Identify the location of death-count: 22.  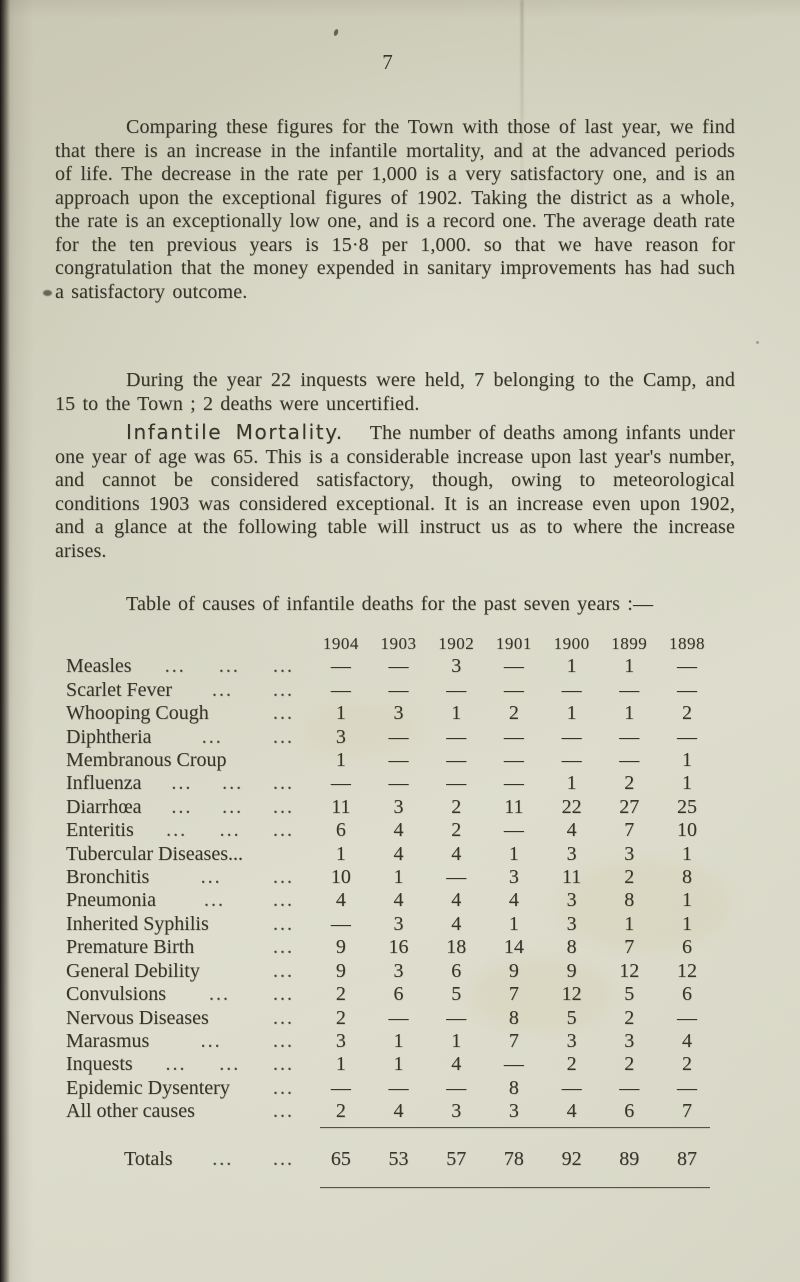
(571, 806).